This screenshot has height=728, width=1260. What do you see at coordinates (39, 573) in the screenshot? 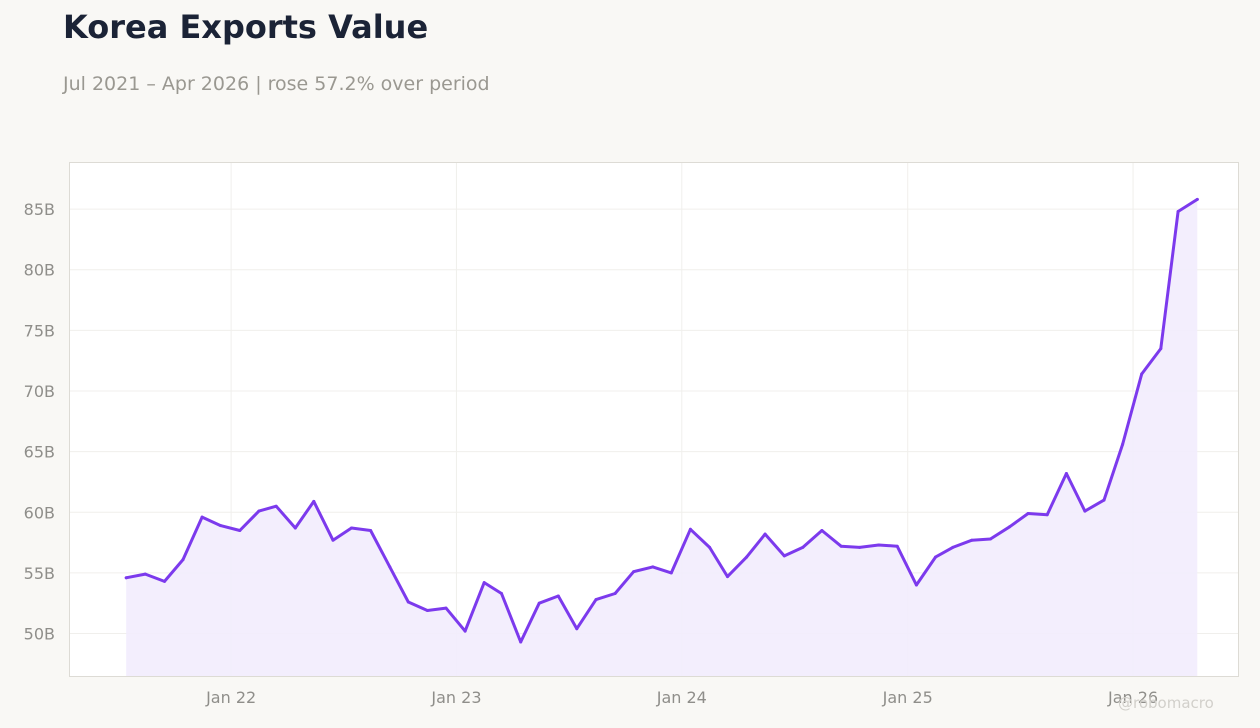
I see `y-tick-label: 55B` at bounding box center [39, 573].